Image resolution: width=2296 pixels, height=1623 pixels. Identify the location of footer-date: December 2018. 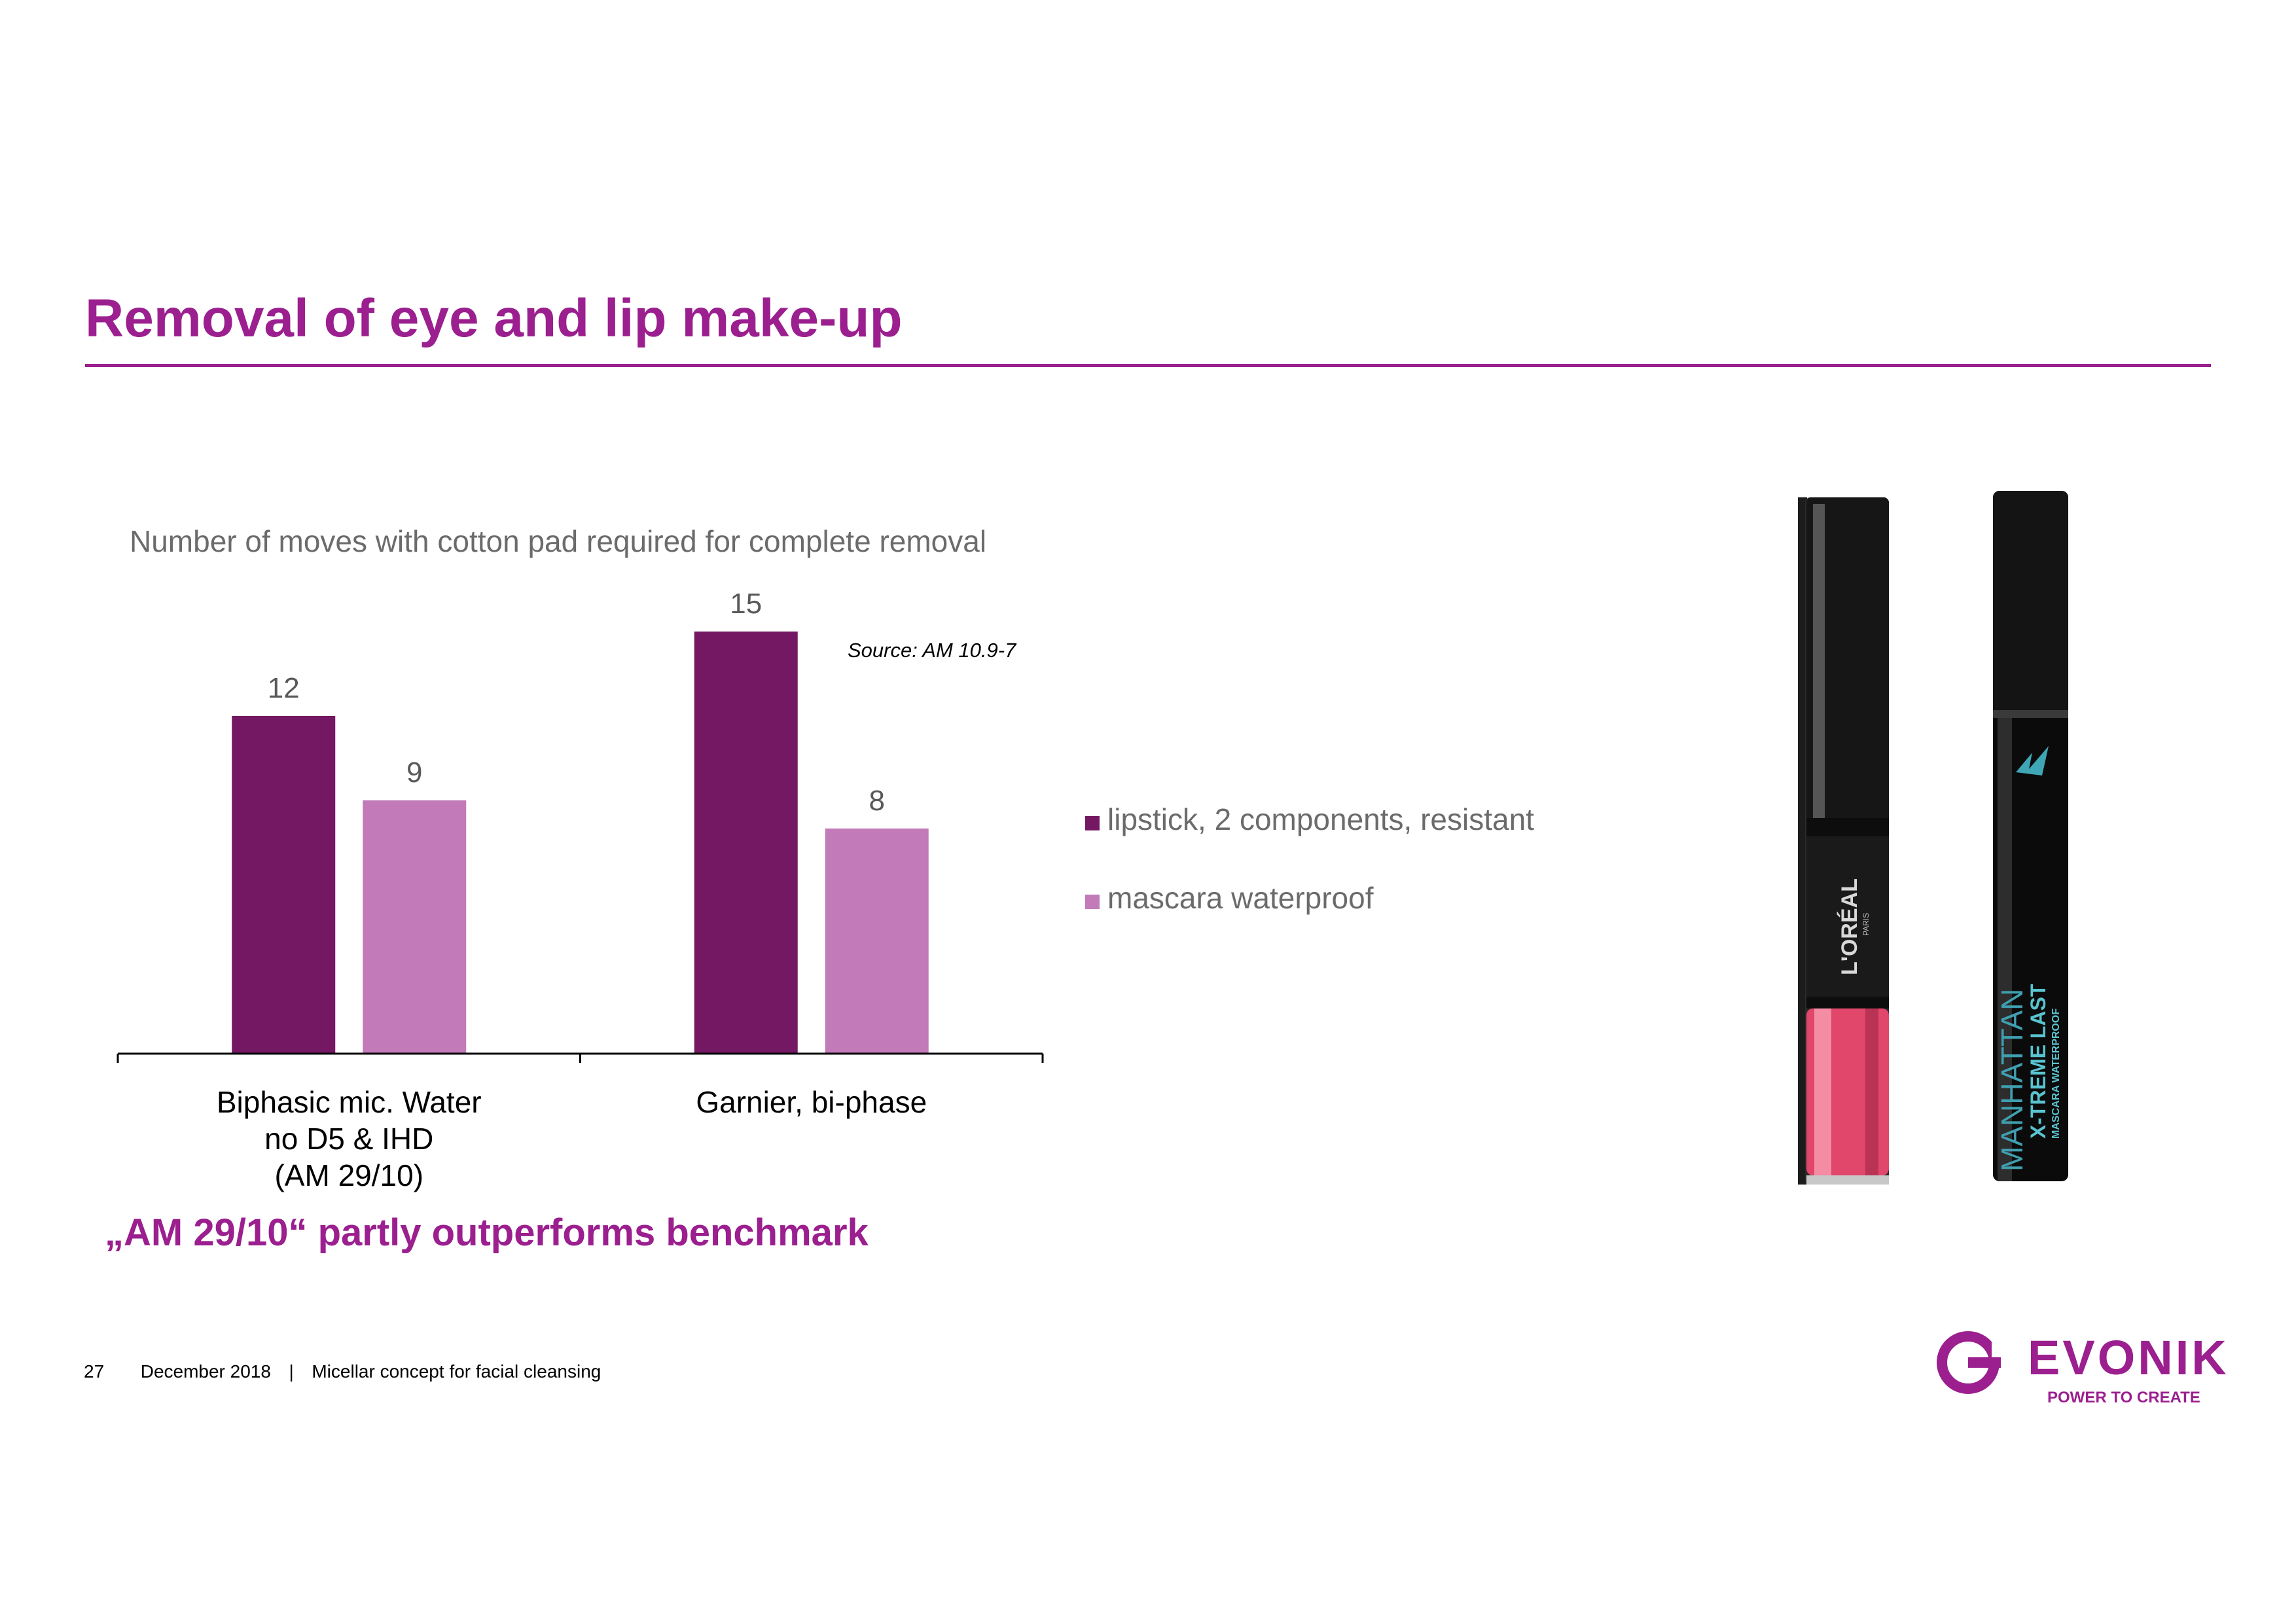
(205, 1371).